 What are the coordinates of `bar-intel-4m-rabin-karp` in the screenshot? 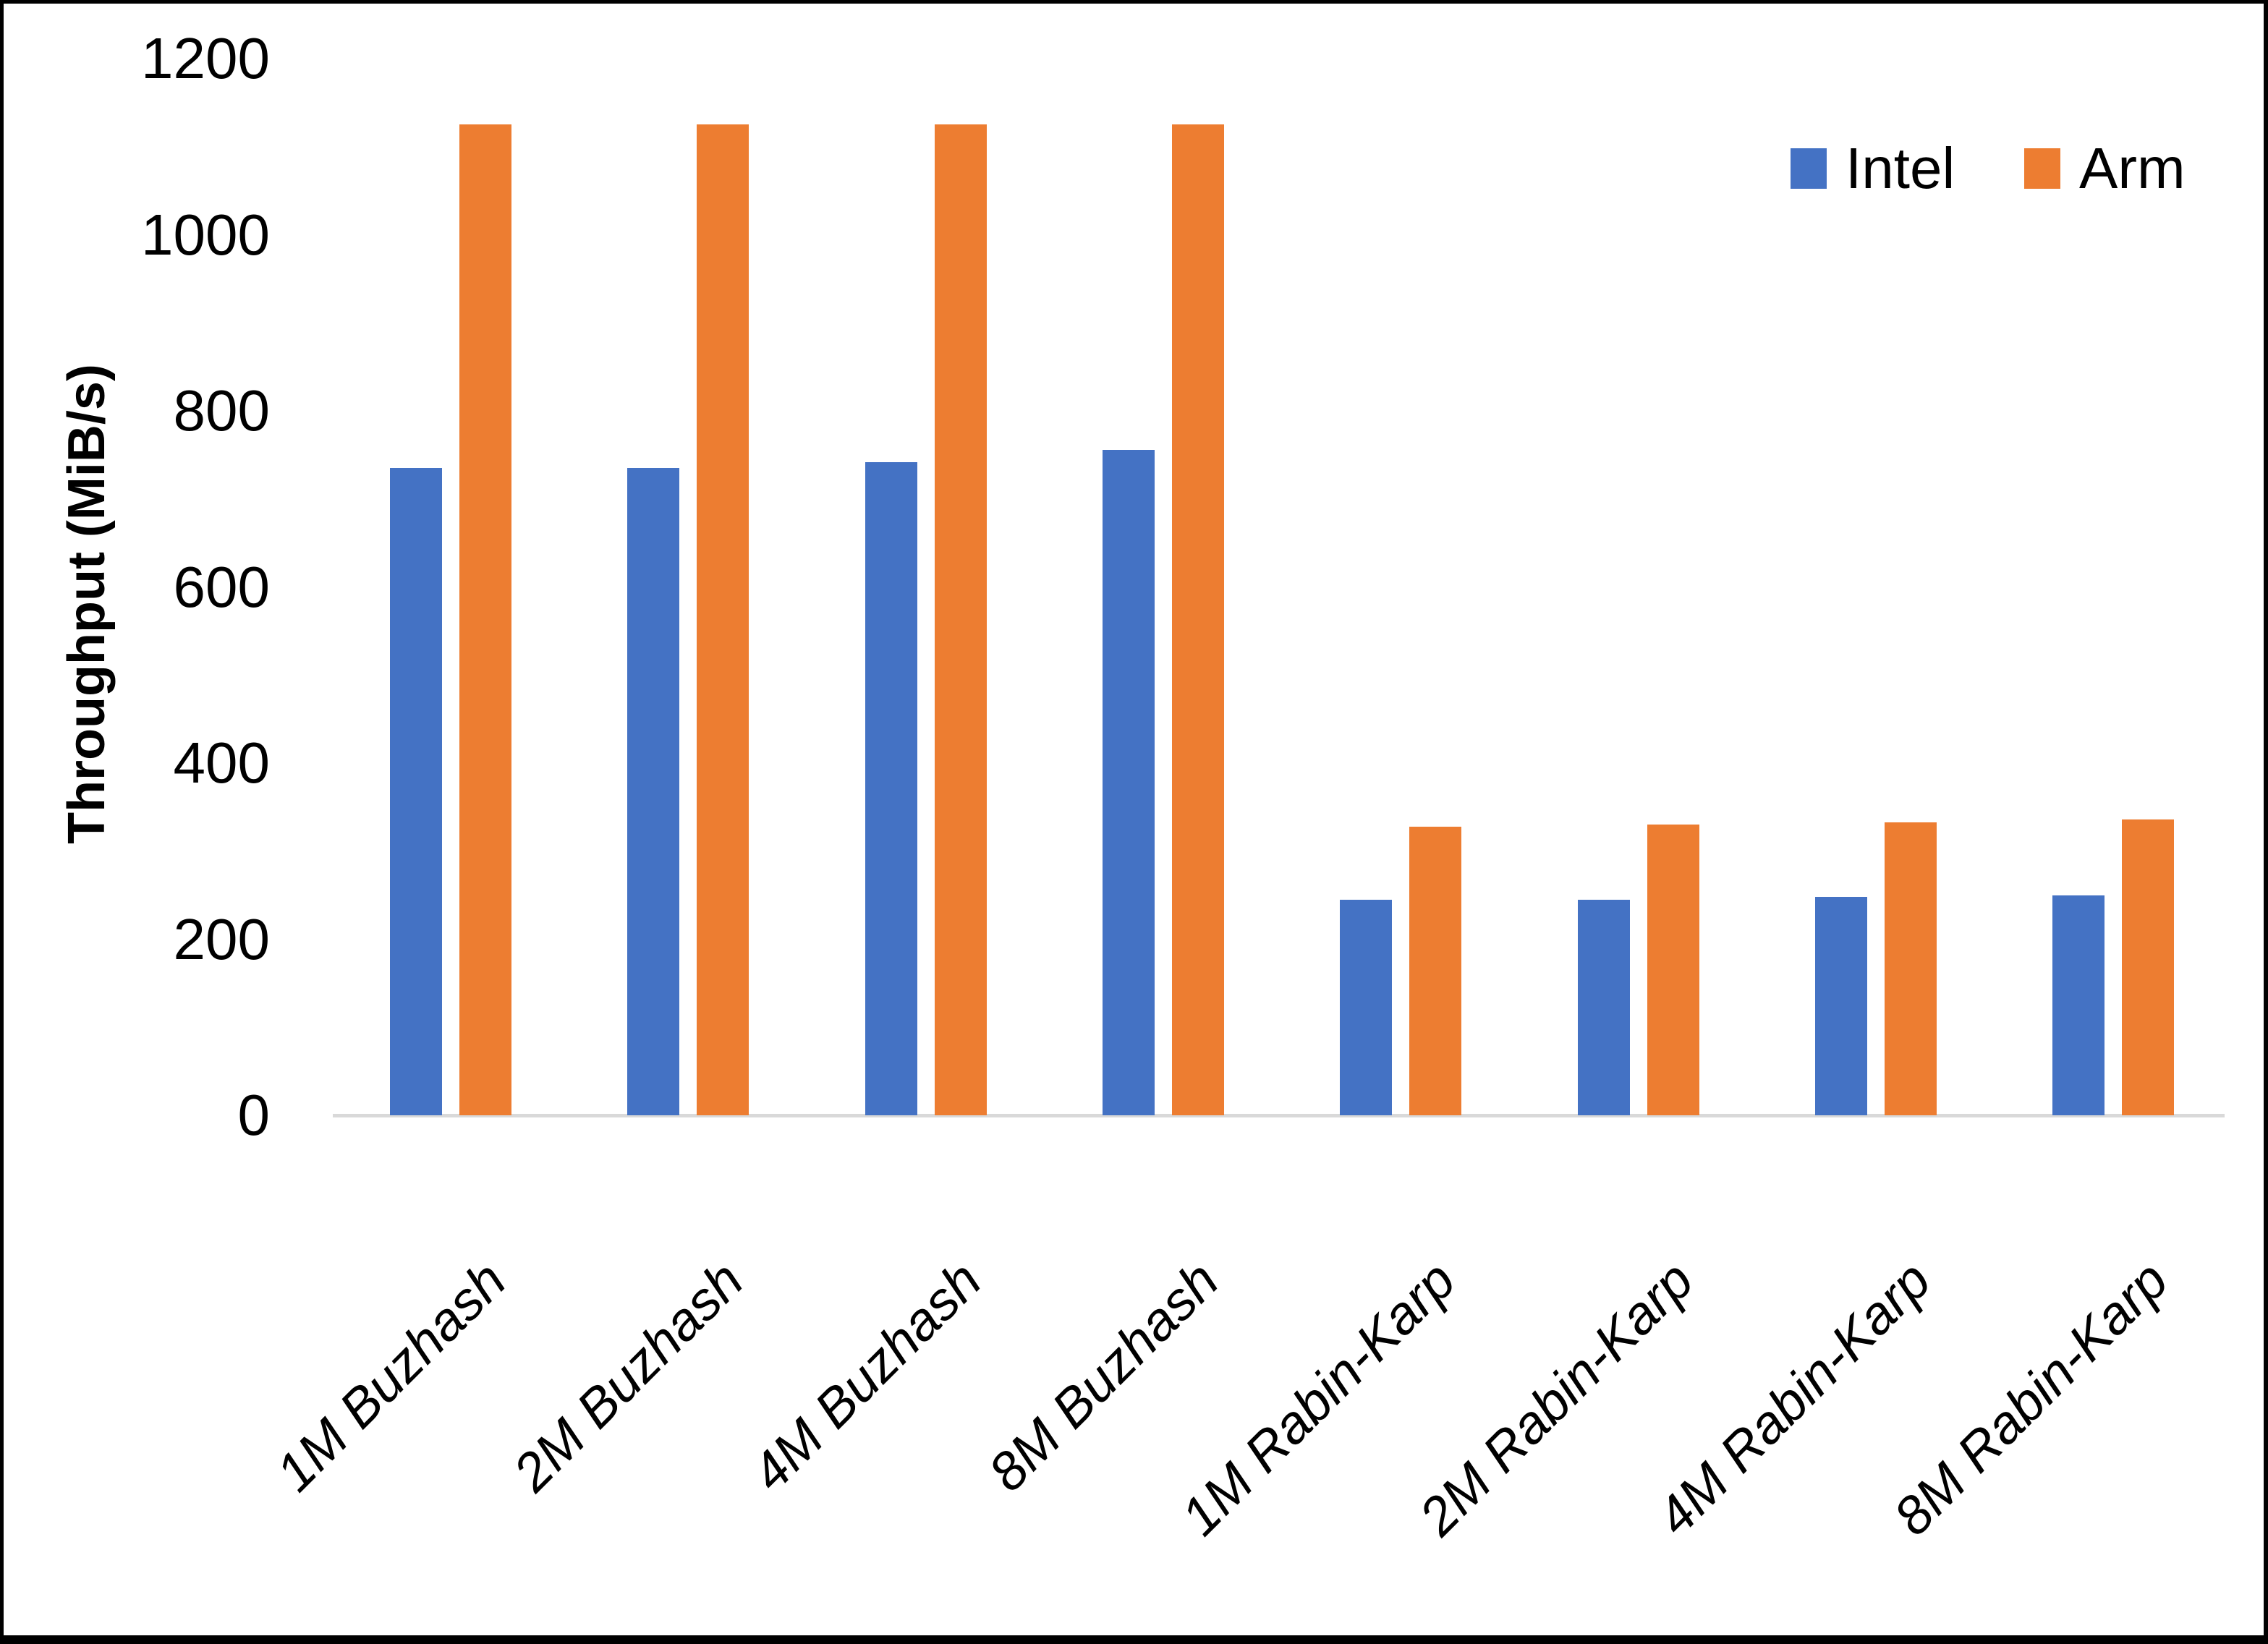 It's located at (1841, 1006).